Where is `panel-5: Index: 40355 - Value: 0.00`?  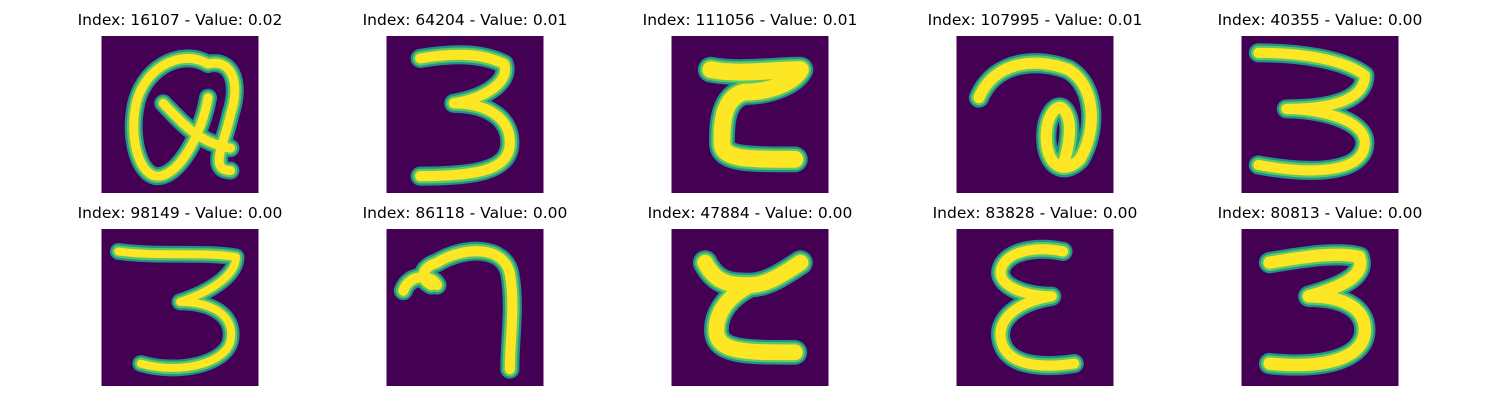
panel-5: Index: 40355 - Value: 0.00 is located at coordinates (1320, 105).